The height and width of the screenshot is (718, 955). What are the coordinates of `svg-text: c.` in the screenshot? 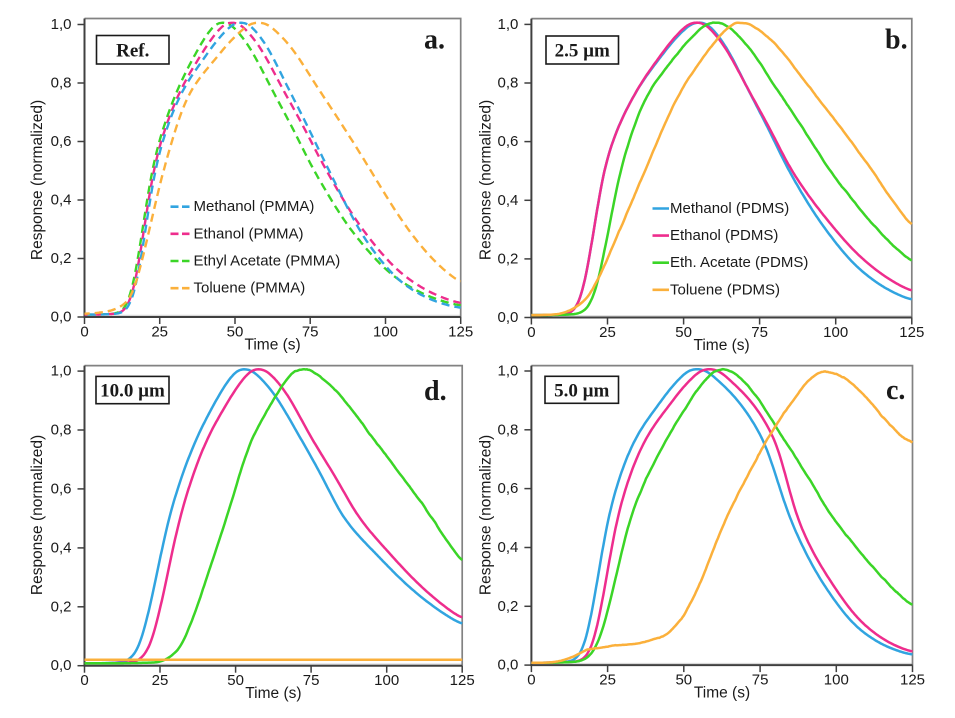 It's located at (895, 390).